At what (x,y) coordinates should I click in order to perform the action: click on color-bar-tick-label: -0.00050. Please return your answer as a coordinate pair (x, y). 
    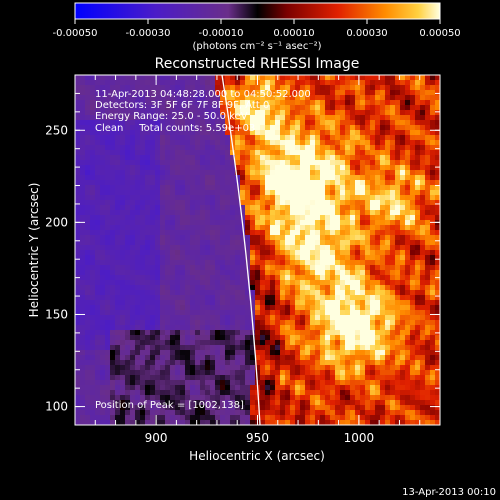
    Looking at the image, I should click on (75, 33).